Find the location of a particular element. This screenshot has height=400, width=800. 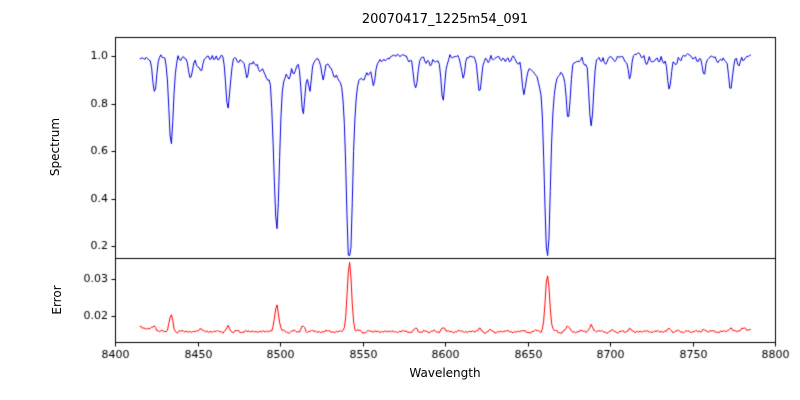

error-y-axis-label: Error is located at coordinates (57, 300).